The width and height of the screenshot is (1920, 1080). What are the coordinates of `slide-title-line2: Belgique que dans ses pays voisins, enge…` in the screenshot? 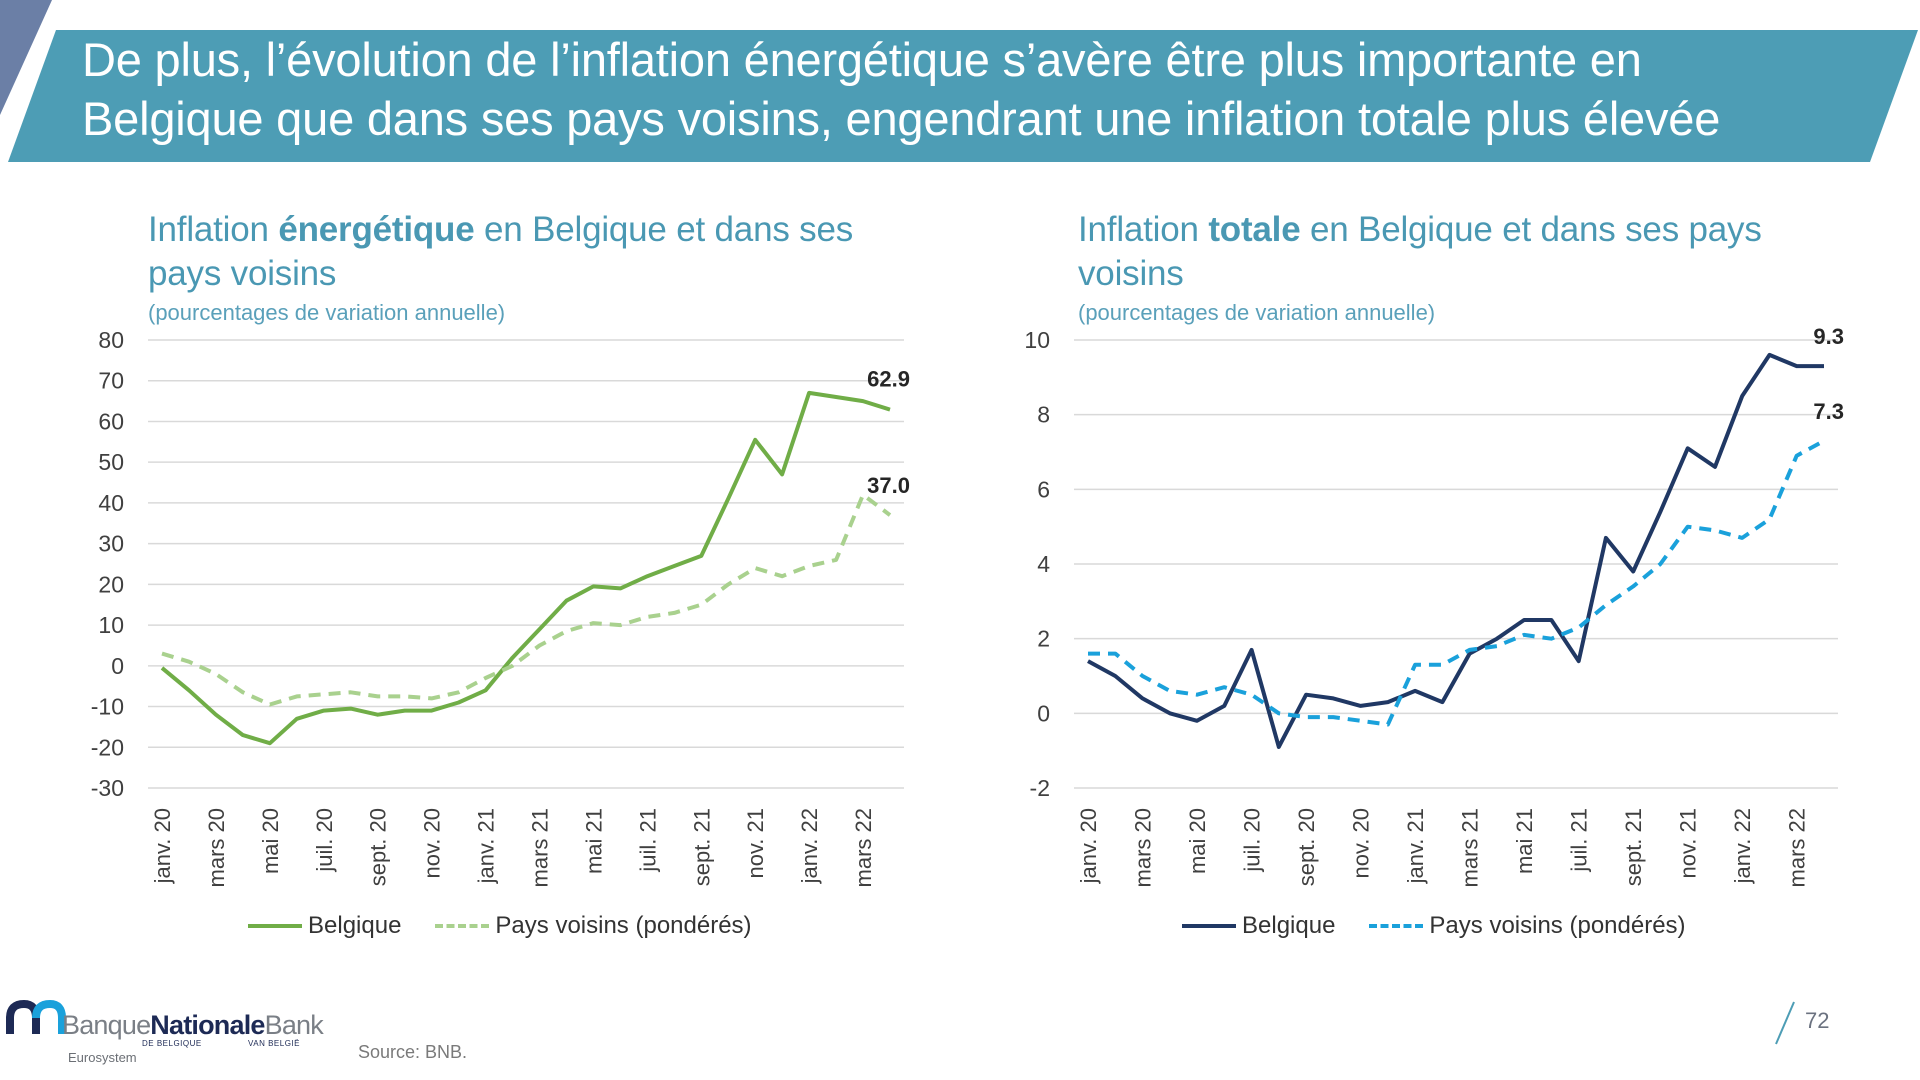 It's located at (901, 118).